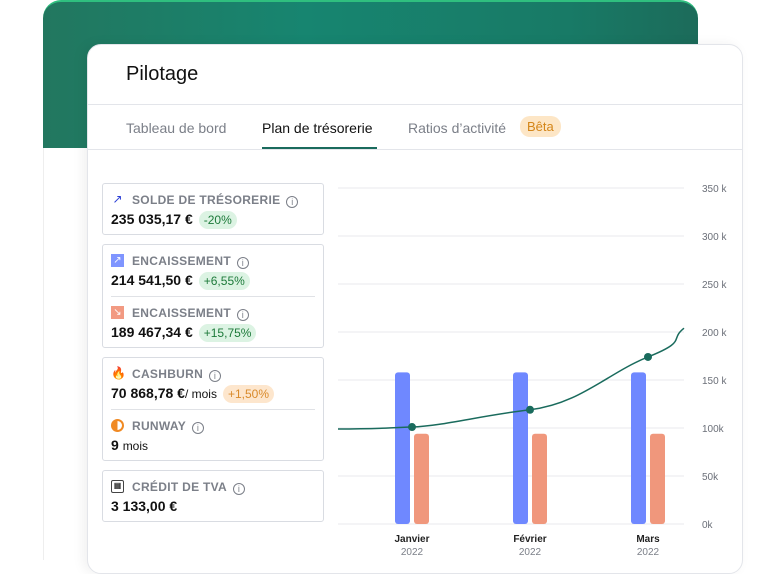 Image resolution: width=768 pixels, height=574 pixels. What do you see at coordinates (180, 487) in the screenshot?
I see `kpi-label: CRÉDIT DE TVA` at bounding box center [180, 487].